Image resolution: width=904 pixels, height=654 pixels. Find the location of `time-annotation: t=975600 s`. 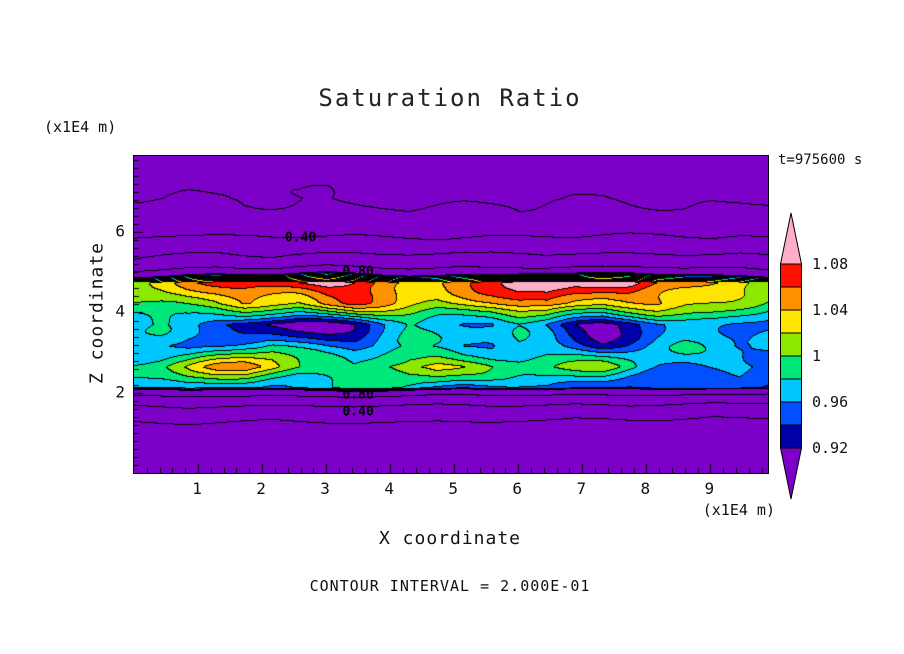

time-annotation: t=975600 s is located at coordinates (820, 160).